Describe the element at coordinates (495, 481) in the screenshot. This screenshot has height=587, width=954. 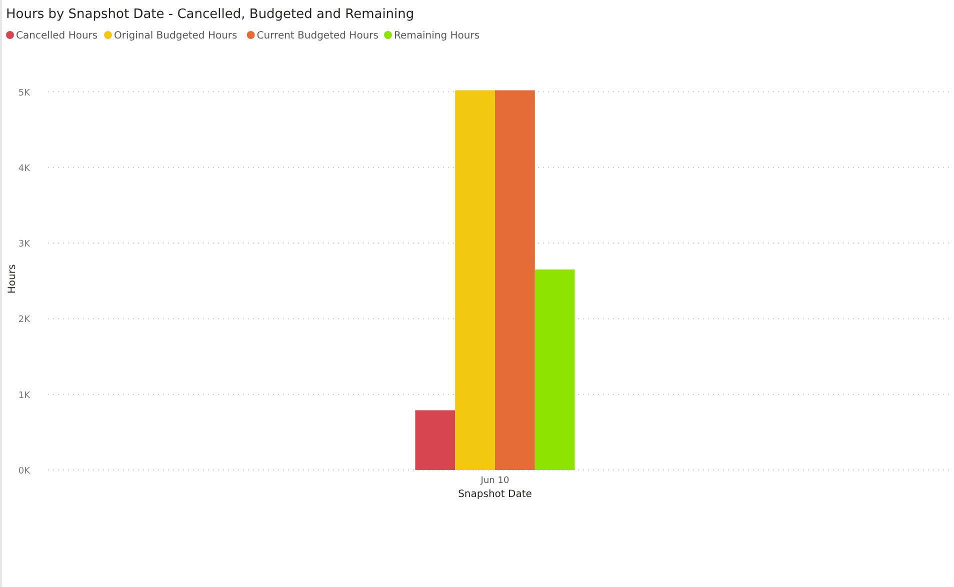
I see `x-tick-label: Jun 10` at that location.